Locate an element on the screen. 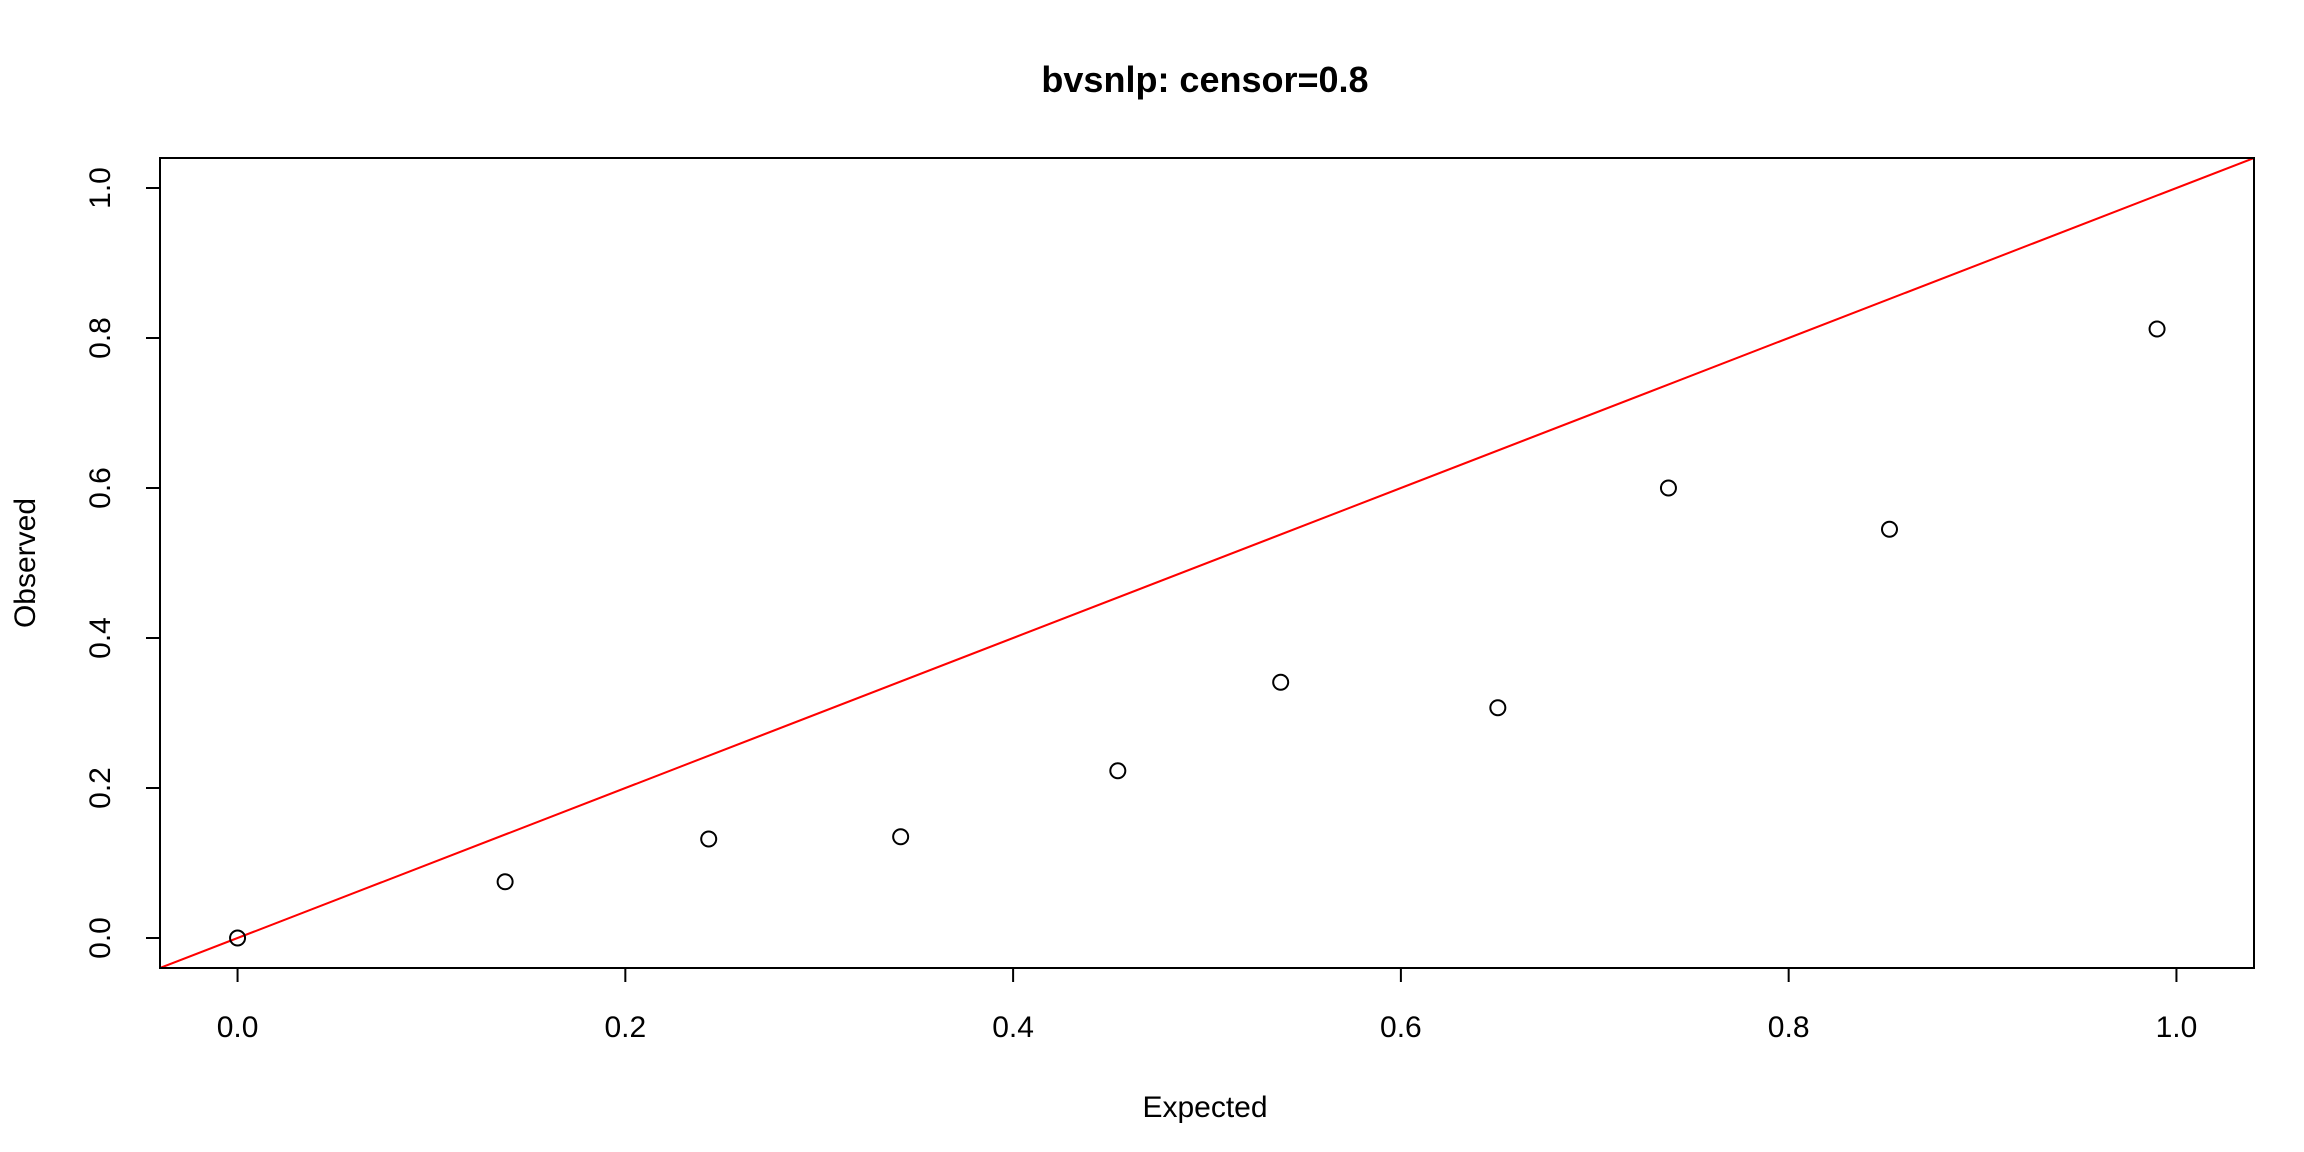 The height and width of the screenshot is (1152, 2304). x-tick-label: 0.6 is located at coordinates (1401, 1027).